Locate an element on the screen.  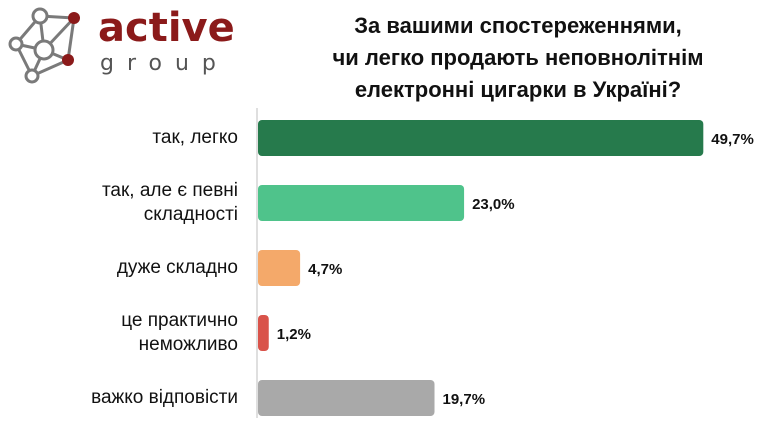
network-logo-icon is located at coordinates (44, 45).